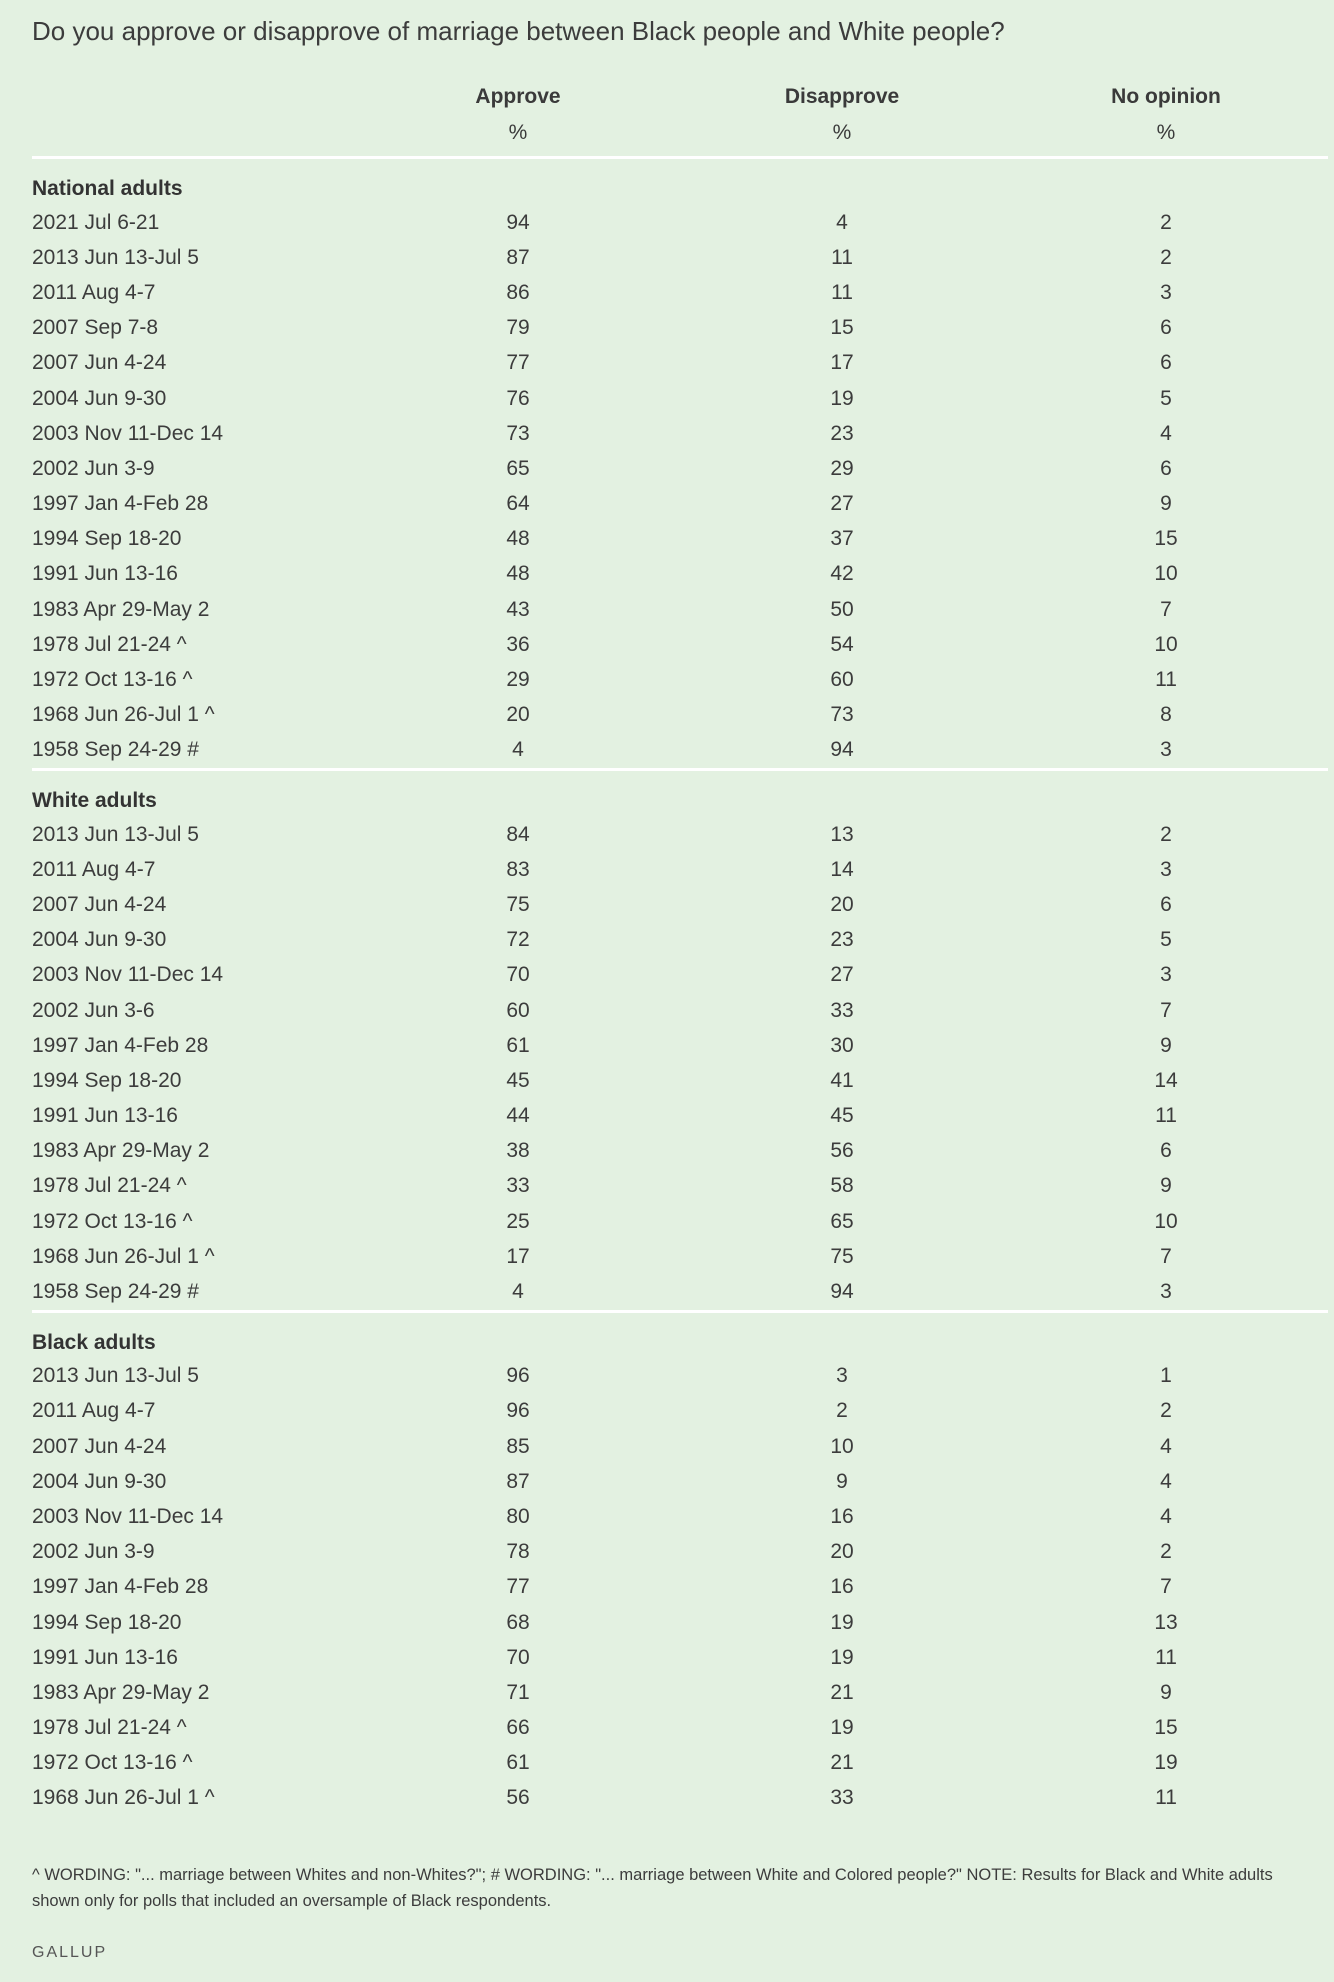  I want to click on approve-value: 48, so click(518, 539).